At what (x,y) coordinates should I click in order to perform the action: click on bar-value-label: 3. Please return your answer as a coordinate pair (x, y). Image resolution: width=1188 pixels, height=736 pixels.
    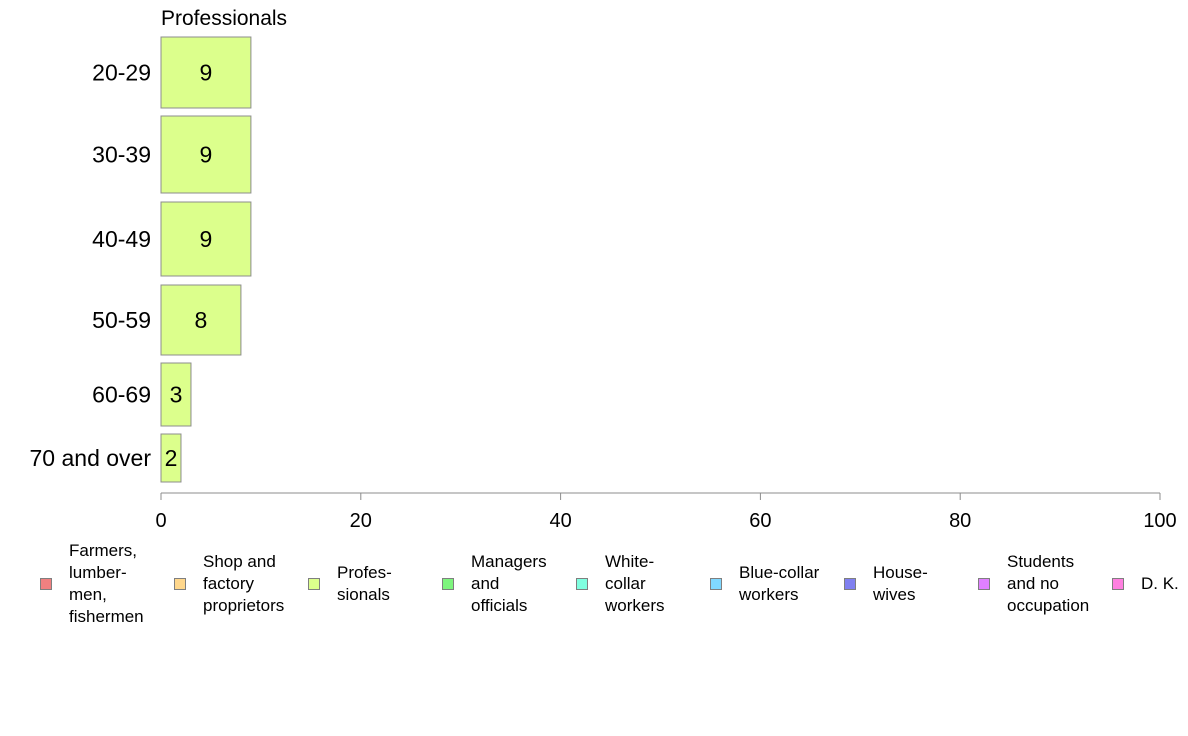
    Looking at the image, I should click on (176, 395).